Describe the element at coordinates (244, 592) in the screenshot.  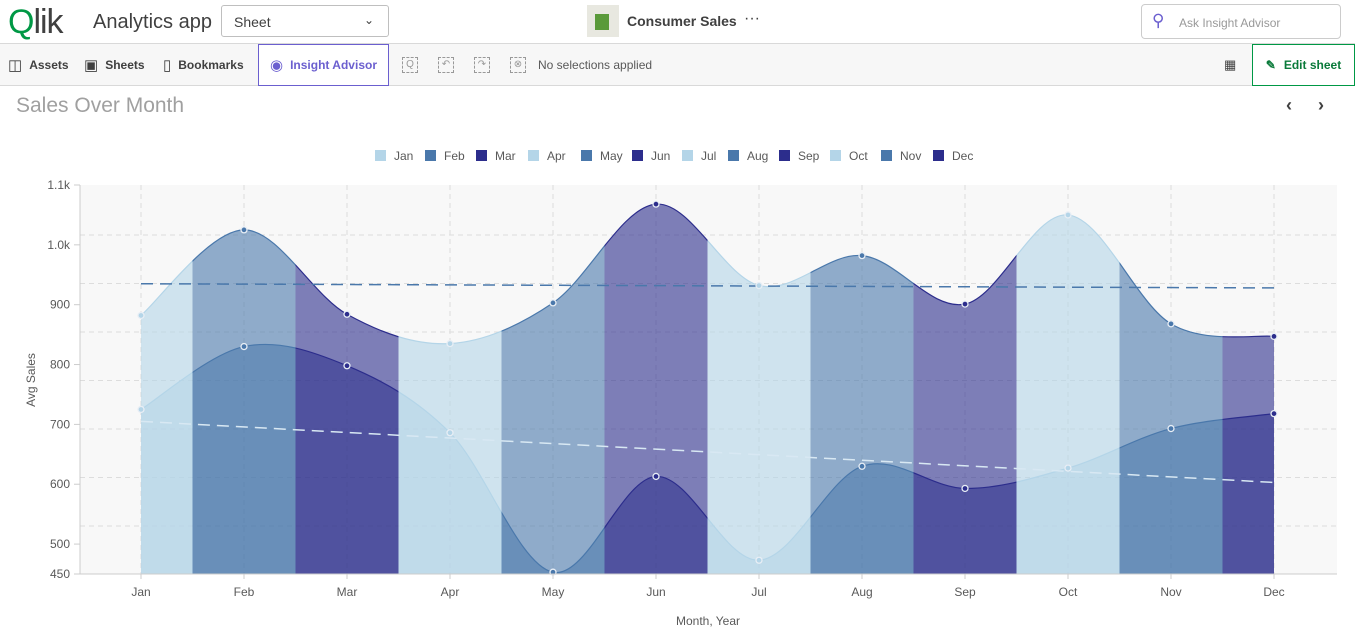
I see `x-tick-label: Feb` at that location.